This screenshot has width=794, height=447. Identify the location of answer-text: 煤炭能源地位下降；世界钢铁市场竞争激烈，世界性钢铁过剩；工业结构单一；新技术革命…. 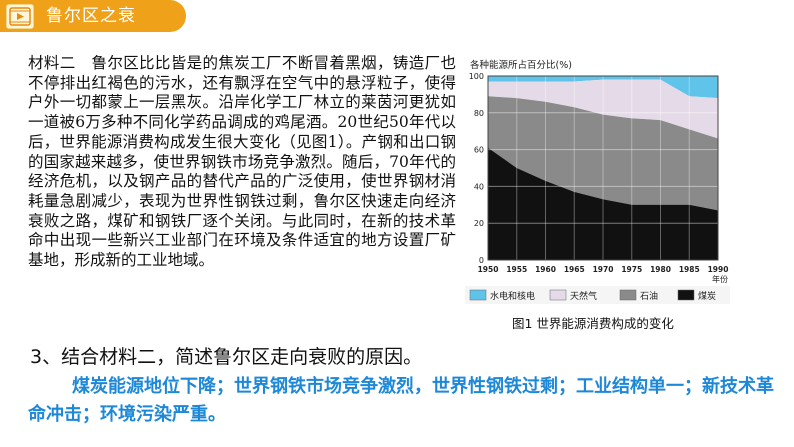
(401, 400).